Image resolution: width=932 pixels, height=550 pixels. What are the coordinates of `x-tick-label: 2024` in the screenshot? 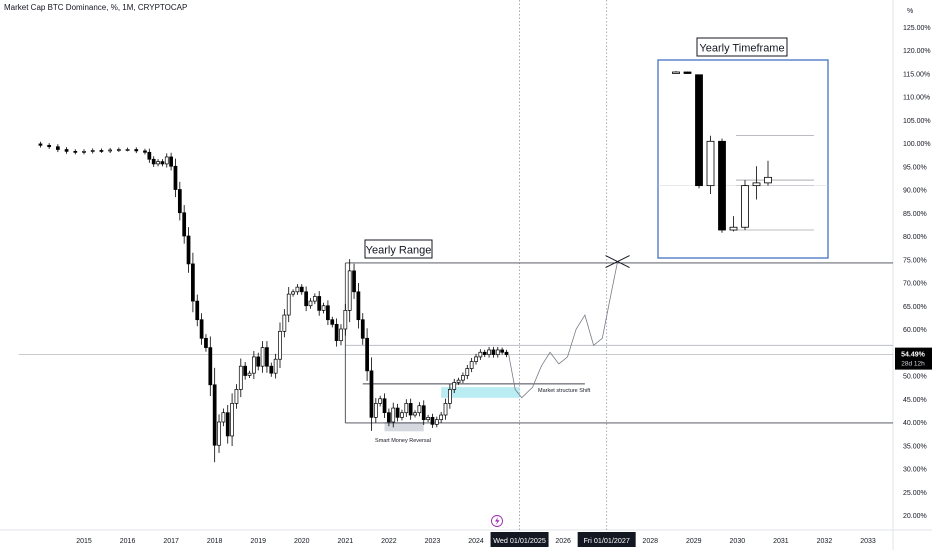 It's located at (476, 541).